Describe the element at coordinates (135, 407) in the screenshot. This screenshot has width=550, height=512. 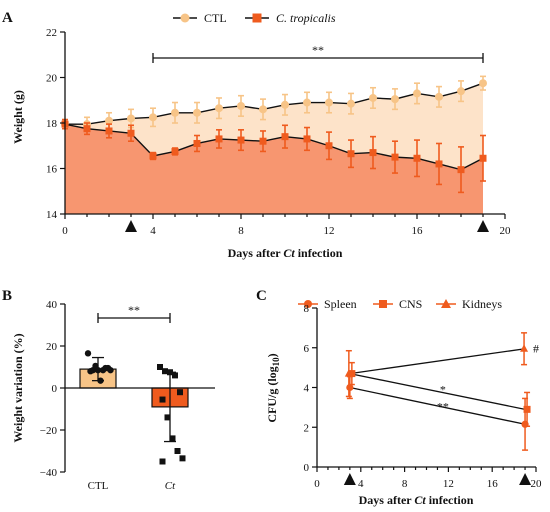
I see `points-b` at that location.